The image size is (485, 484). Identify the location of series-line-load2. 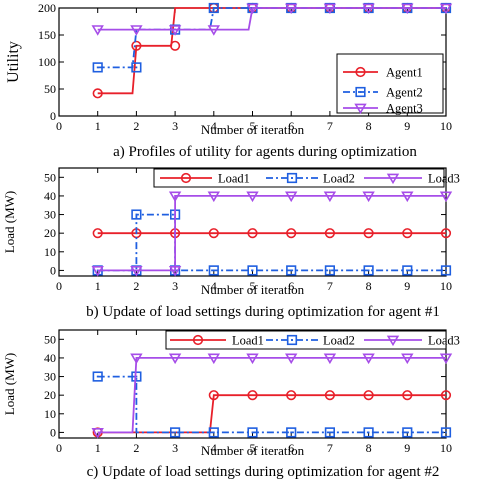
(271, 242).